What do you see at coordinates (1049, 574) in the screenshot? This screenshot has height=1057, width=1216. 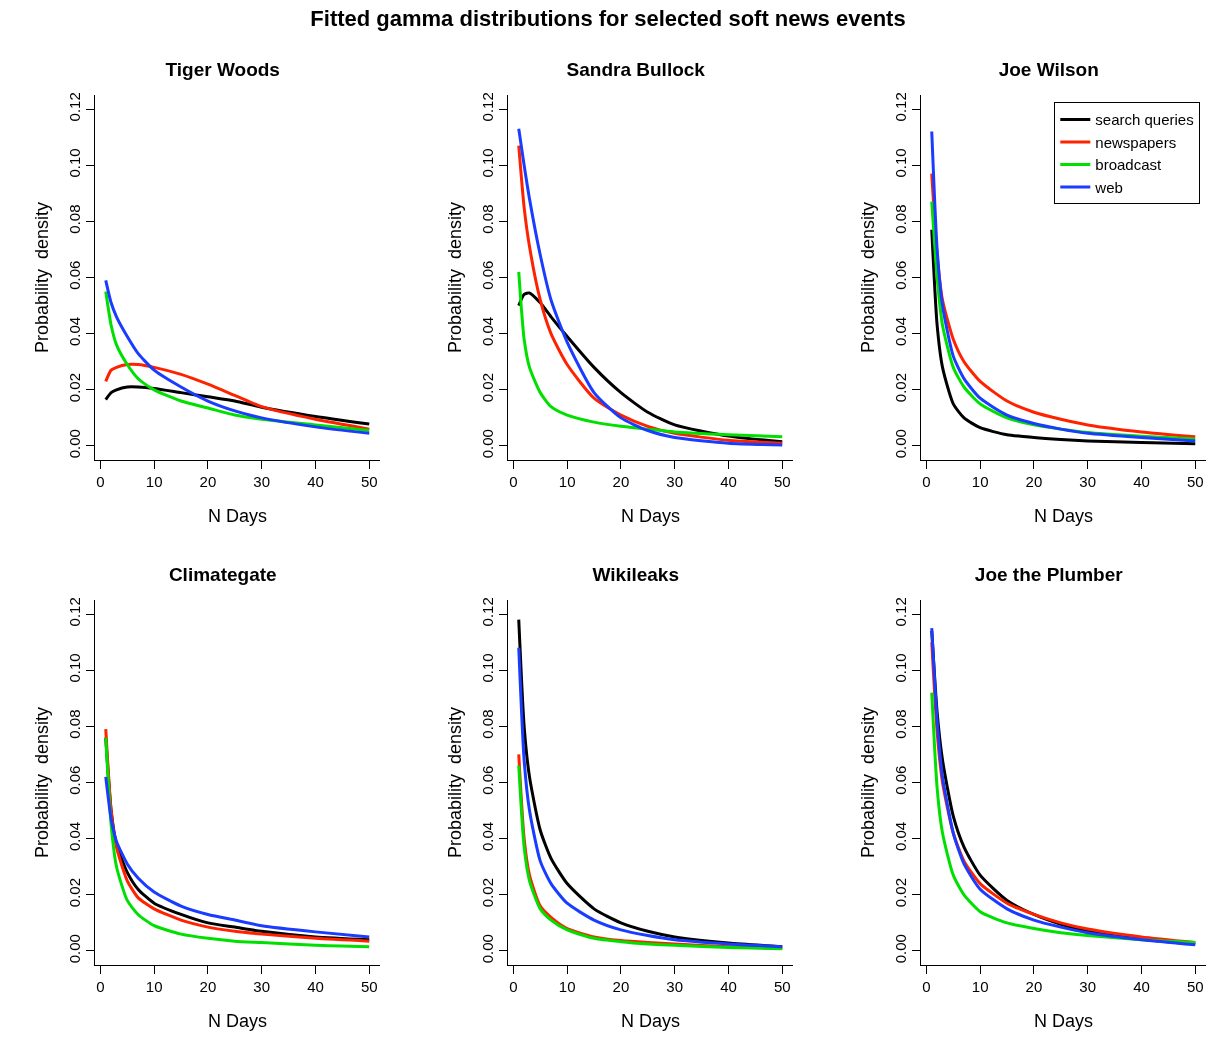 I see `chart-title: Joe the Plumber` at bounding box center [1049, 574].